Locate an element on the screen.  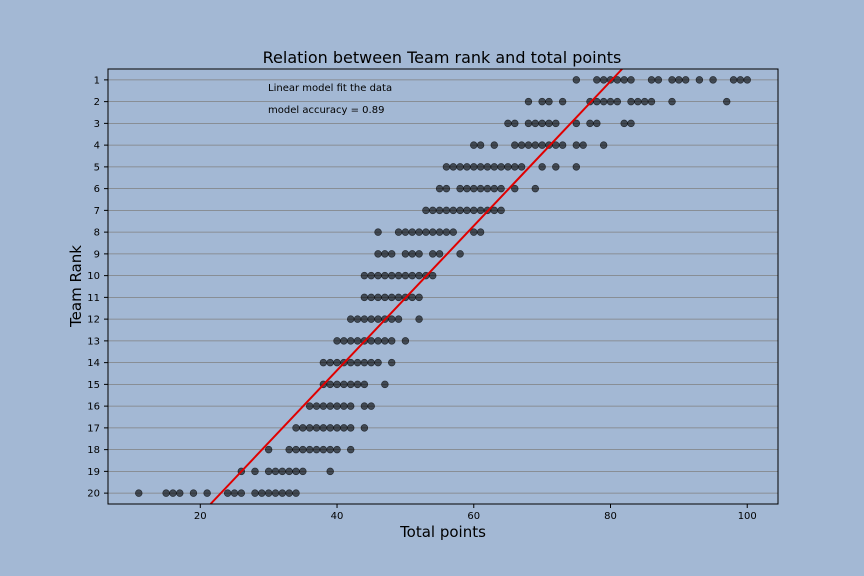
y-tick-label: 12 is located at coordinates (93, 320).